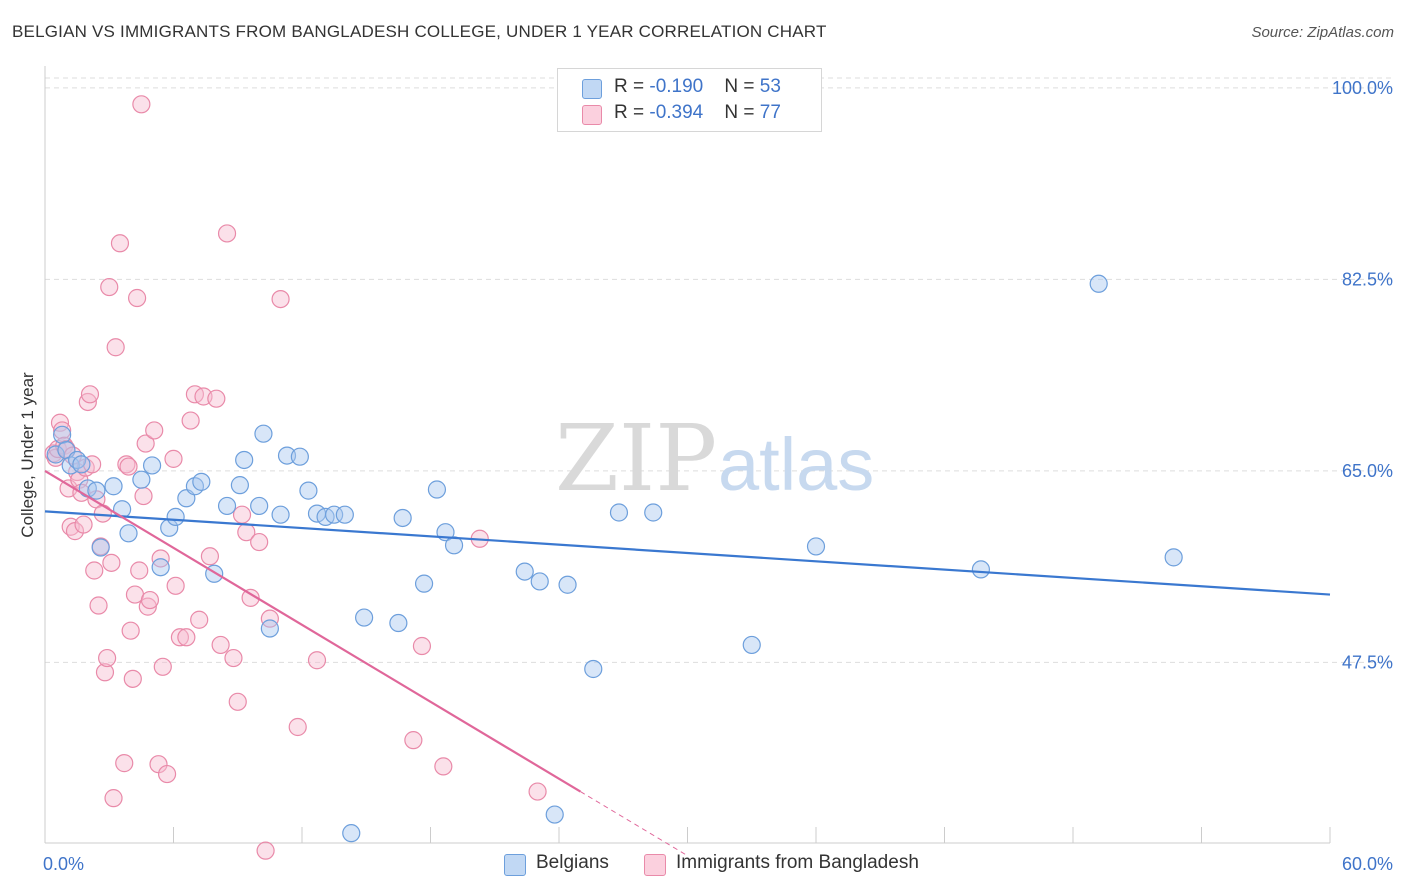 Image resolution: width=1406 pixels, height=892 pixels. What do you see at coordinates (592, 89) in the screenshot?
I see `legend-swatch-belgians` at bounding box center [592, 89].